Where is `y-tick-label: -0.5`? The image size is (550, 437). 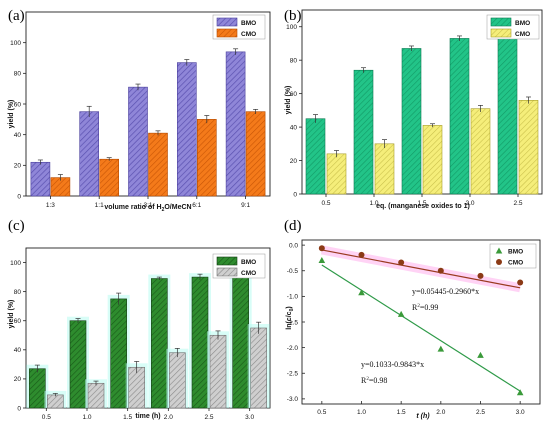
y-tick-label: -0.5 is located at coordinates (293, 271).